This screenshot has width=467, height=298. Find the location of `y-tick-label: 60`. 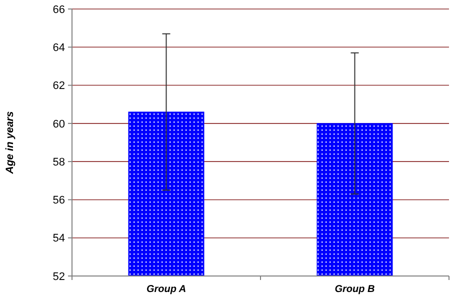

y-tick-label: 60 is located at coordinates (58, 124).